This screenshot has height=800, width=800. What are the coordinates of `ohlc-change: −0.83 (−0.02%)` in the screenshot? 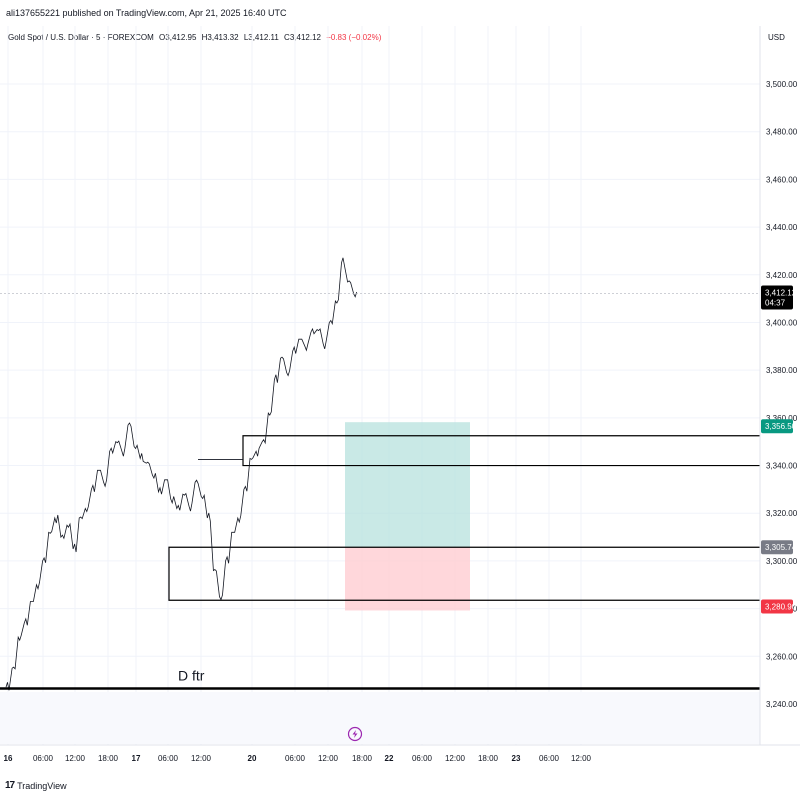 It's located at (354, 37).